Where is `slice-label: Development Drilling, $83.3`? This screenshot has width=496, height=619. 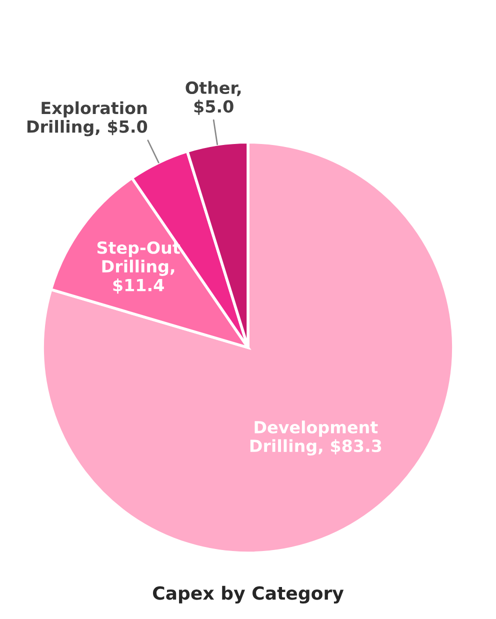 slice-label: Development Drilling, $83.3 is located at coordinates (316, 438).